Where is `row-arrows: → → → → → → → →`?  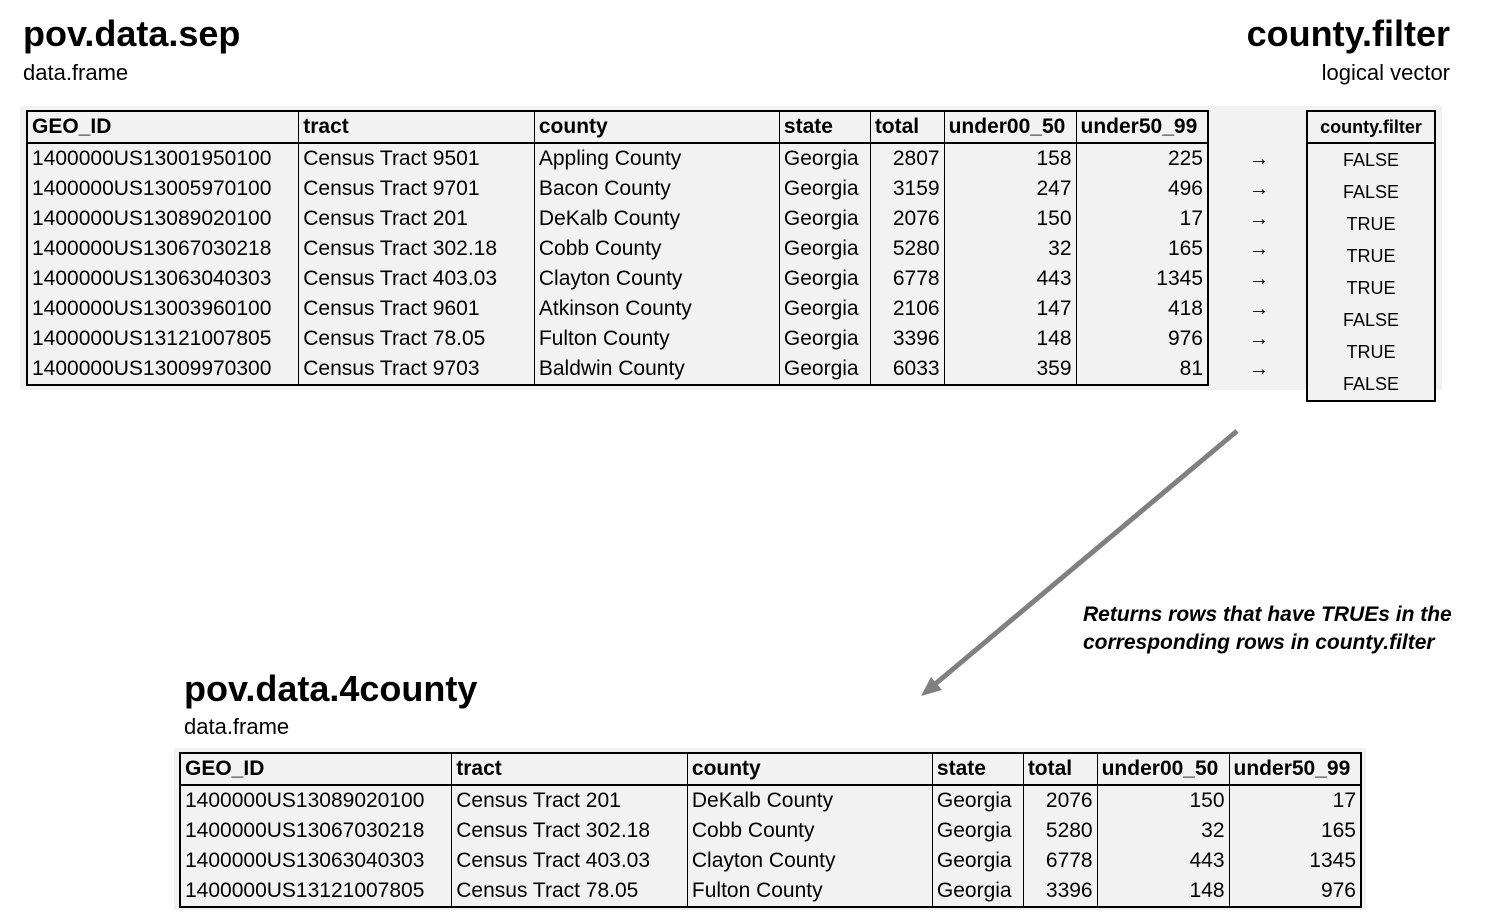
row-arrows: → → → → → → → → is located at coordinates (1259, 264).